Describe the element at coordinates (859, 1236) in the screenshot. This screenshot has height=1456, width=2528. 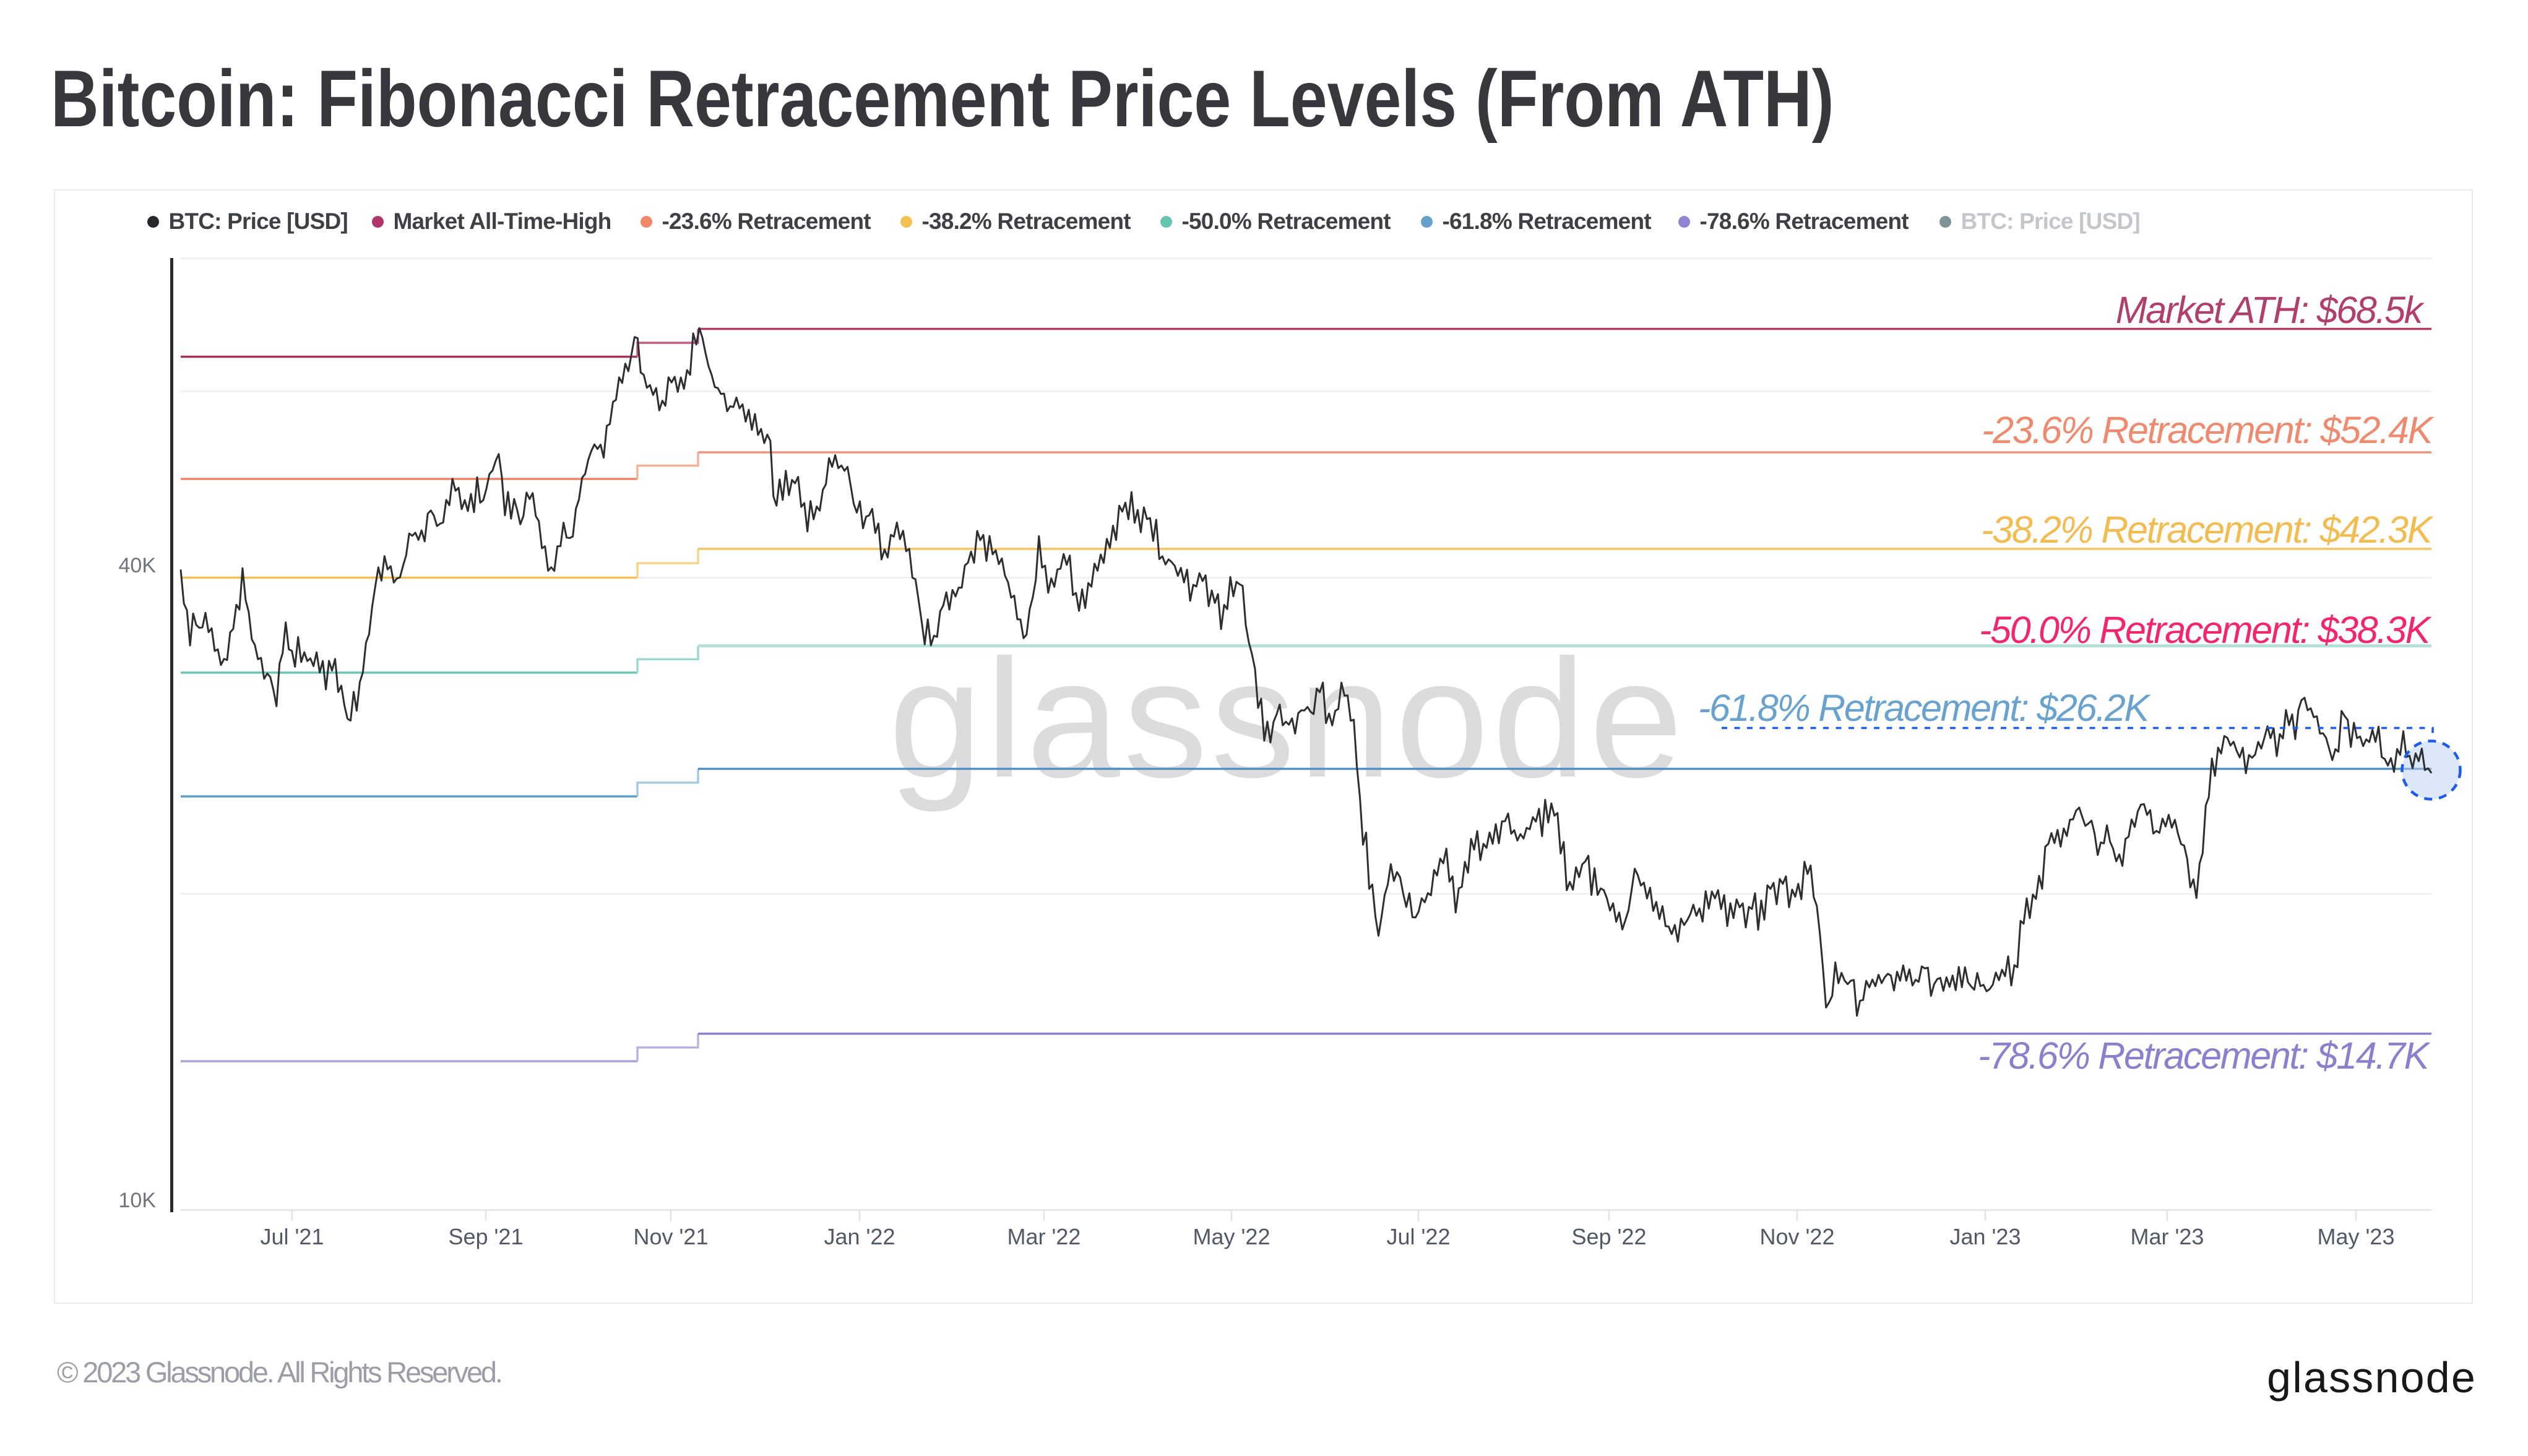
I see `svg-text: Jan '22` at that location.